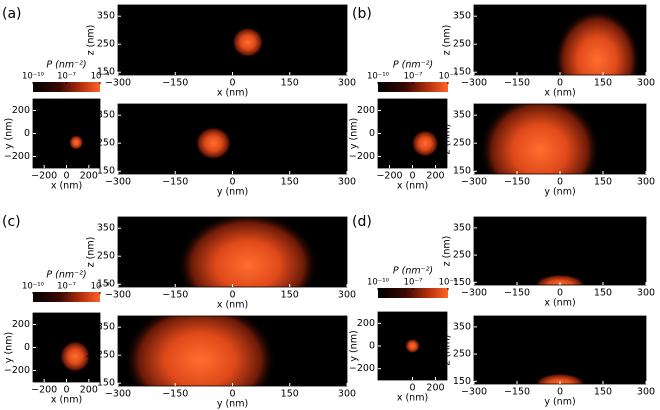 This screenshot has height=410, width=660. What do you see at coordinates (362, 222) in the screenshot?
I see `panel-label: (d)` at bounding box center [362, 222].